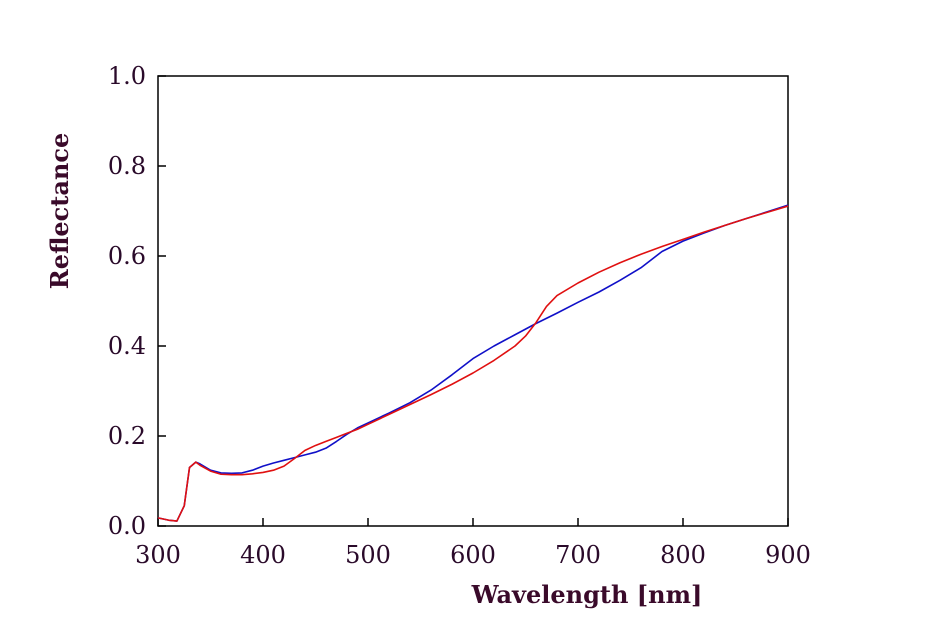  What do you see at coordinates (127, 166) in the screenshot?
I see `y-tick-label: 0.8` at bounding box center [127, 166].